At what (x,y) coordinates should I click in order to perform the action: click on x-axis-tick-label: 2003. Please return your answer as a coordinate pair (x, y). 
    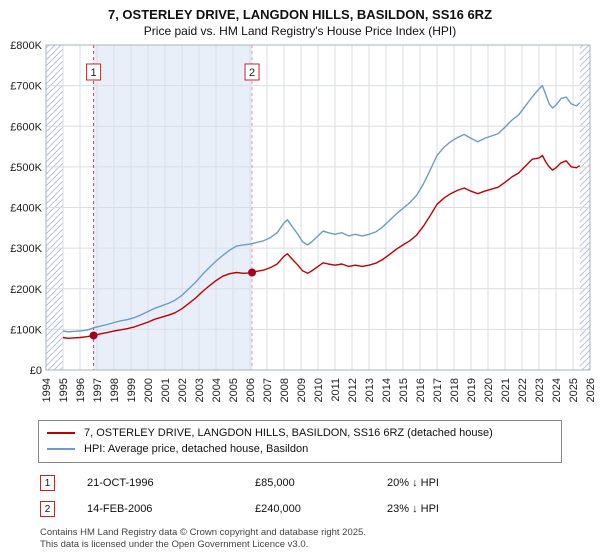
    Looking at the image, I should click on (200, 390).